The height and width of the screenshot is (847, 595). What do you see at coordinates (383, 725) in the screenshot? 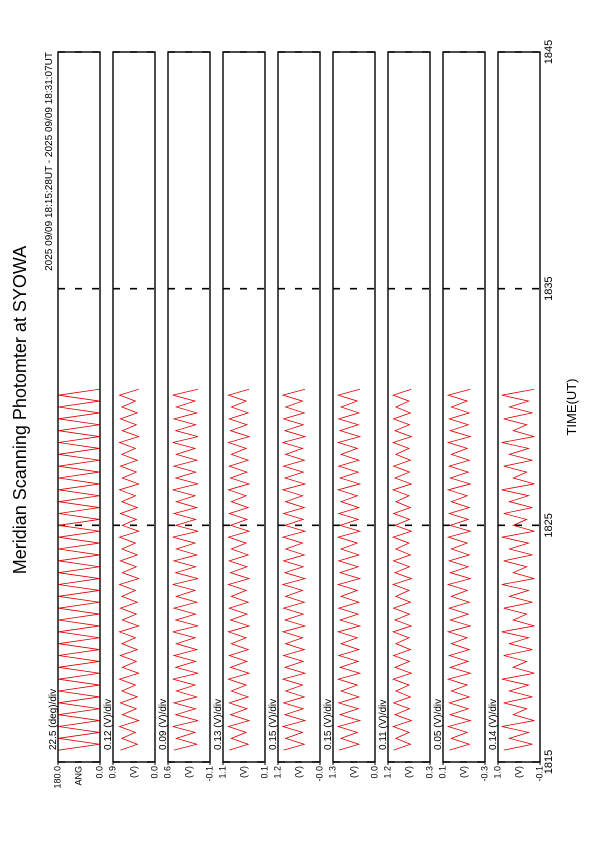
I see `scale-label: 0.11 (V)/div` at bounding box center [383, 725].